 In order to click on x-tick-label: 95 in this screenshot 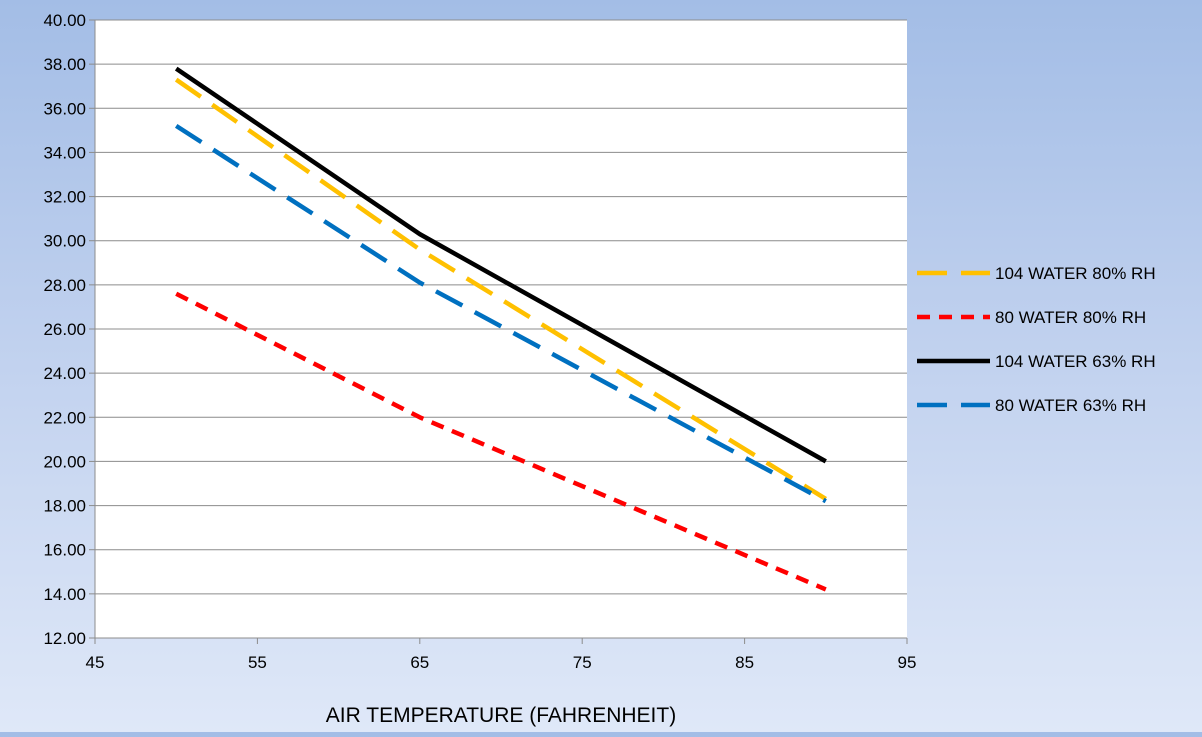, I will do `click(907, 662)`.